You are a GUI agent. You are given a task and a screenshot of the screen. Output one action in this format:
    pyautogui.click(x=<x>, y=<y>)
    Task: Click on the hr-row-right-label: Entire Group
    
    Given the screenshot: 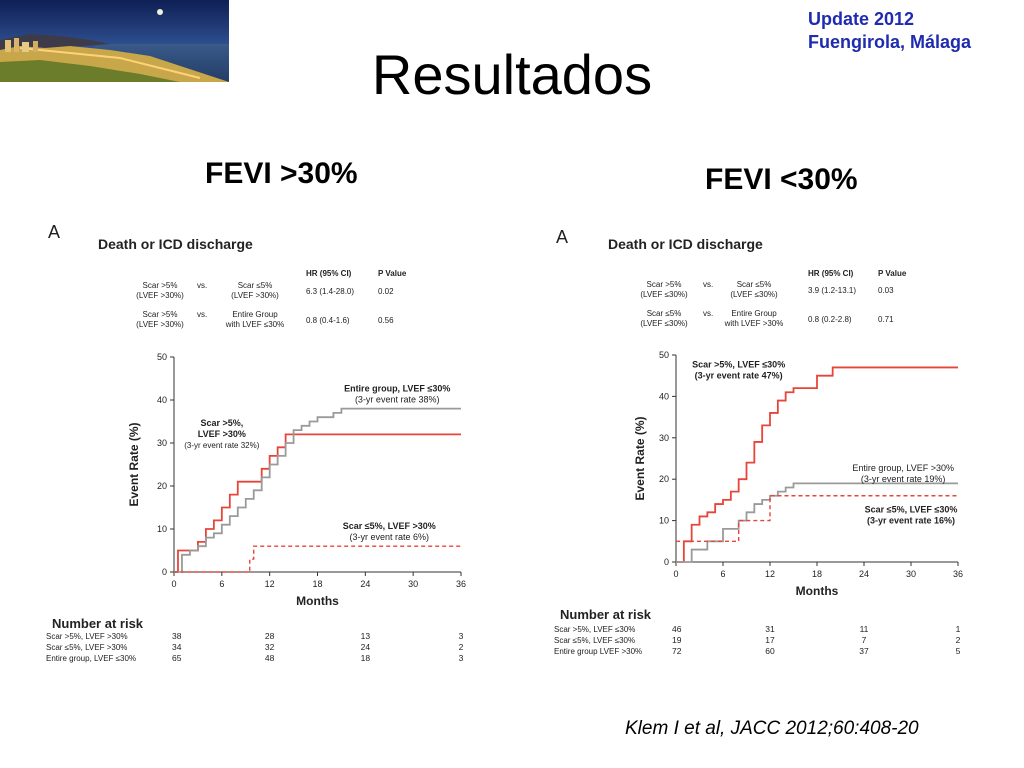 What is the action you would take?
    pyautogui.click(x=754, y=313)
    